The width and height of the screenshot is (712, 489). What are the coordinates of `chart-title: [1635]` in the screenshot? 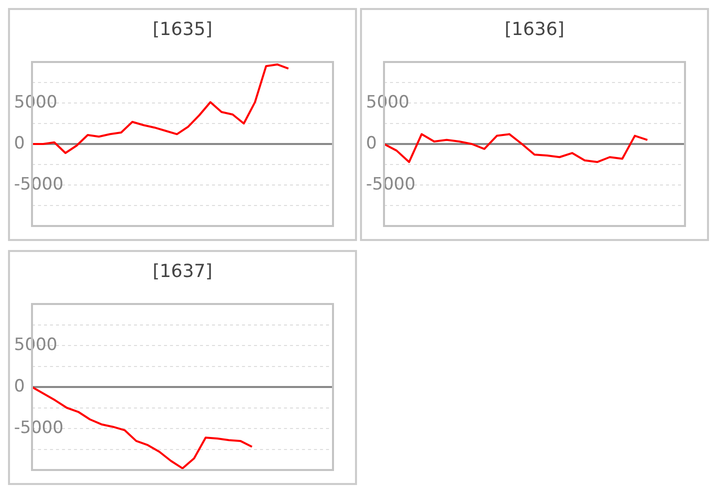 It's located at (183, 30).